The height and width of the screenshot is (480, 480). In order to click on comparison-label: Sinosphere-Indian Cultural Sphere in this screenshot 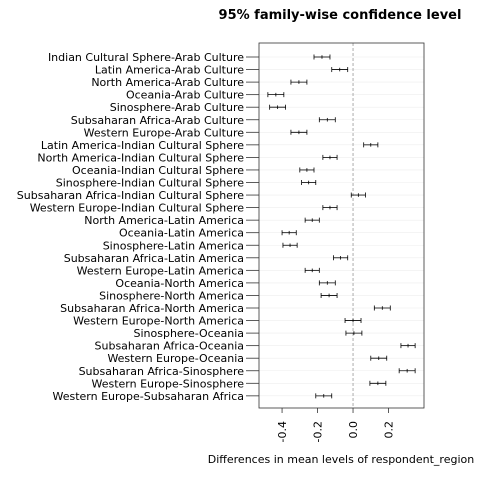, I will do `click(150, 183)`.